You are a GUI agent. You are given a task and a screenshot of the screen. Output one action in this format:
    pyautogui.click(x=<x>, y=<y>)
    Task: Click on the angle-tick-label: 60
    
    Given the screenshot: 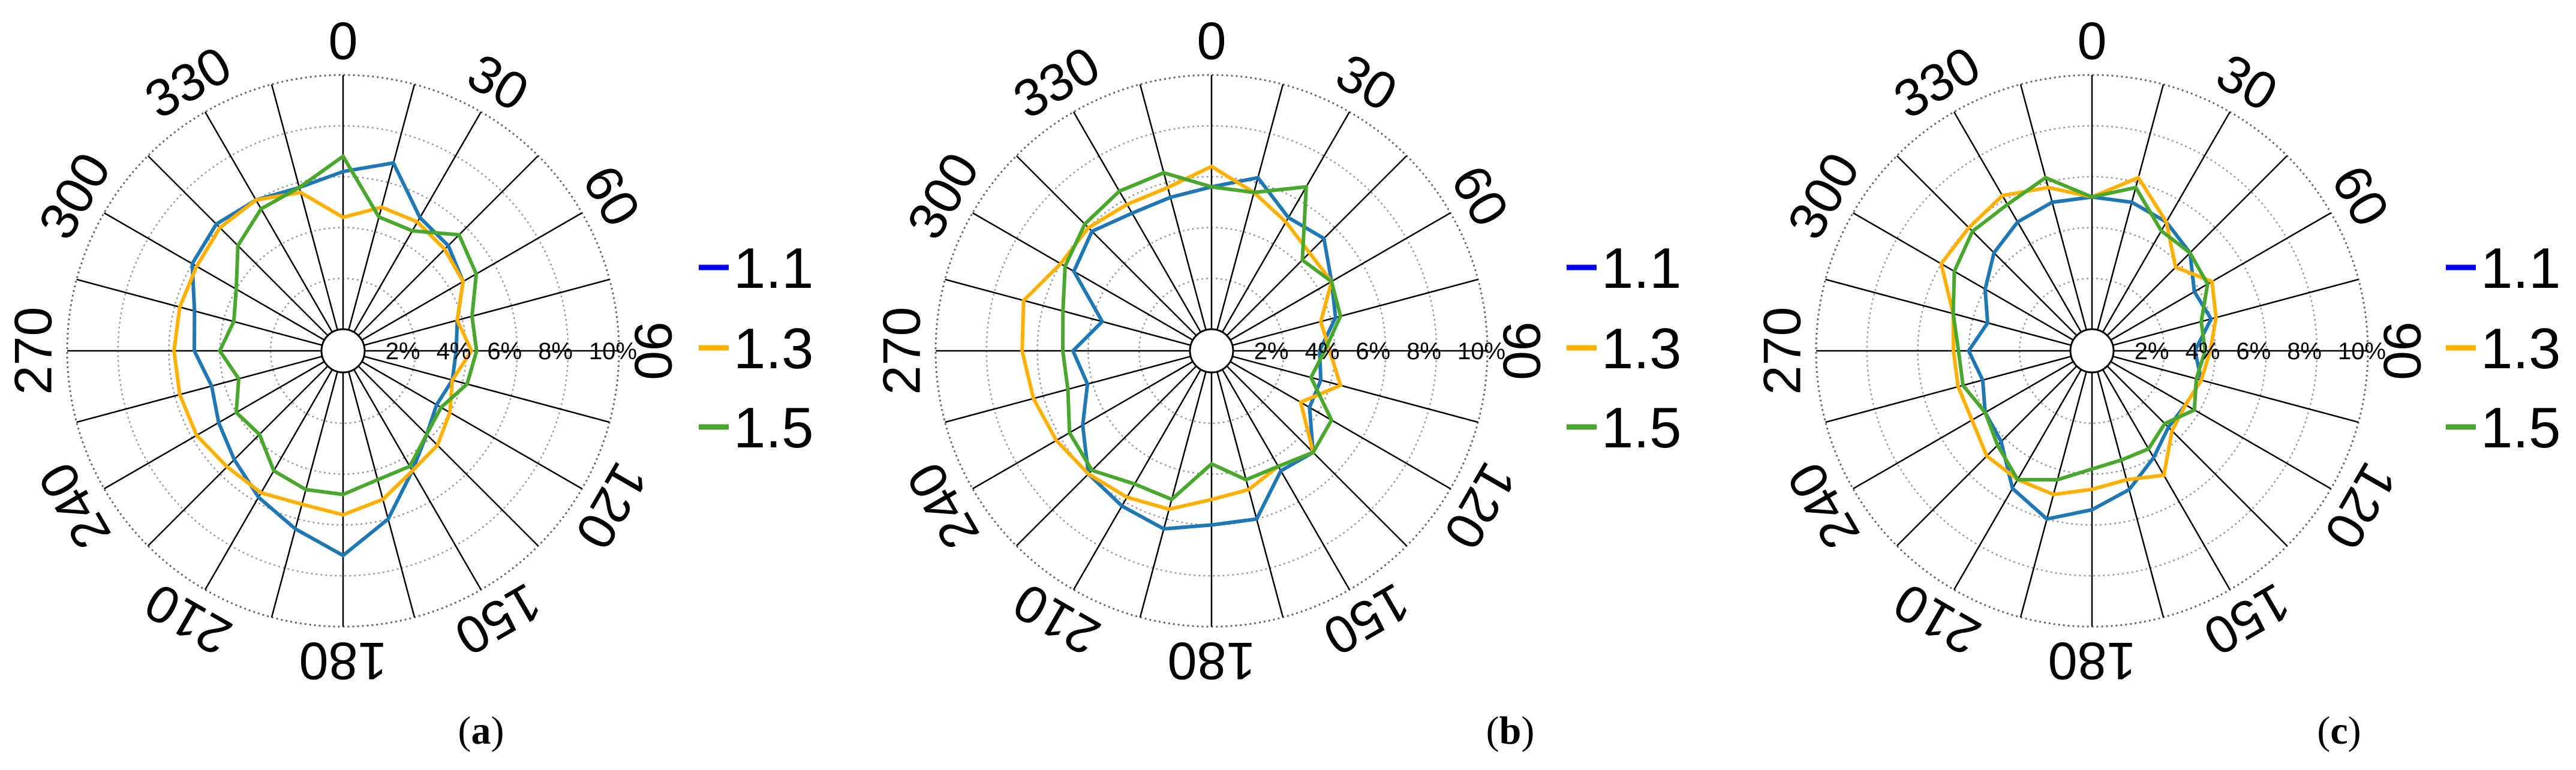 What is the action you would take?
    pyautogui.click(x=2361, y=195)
    